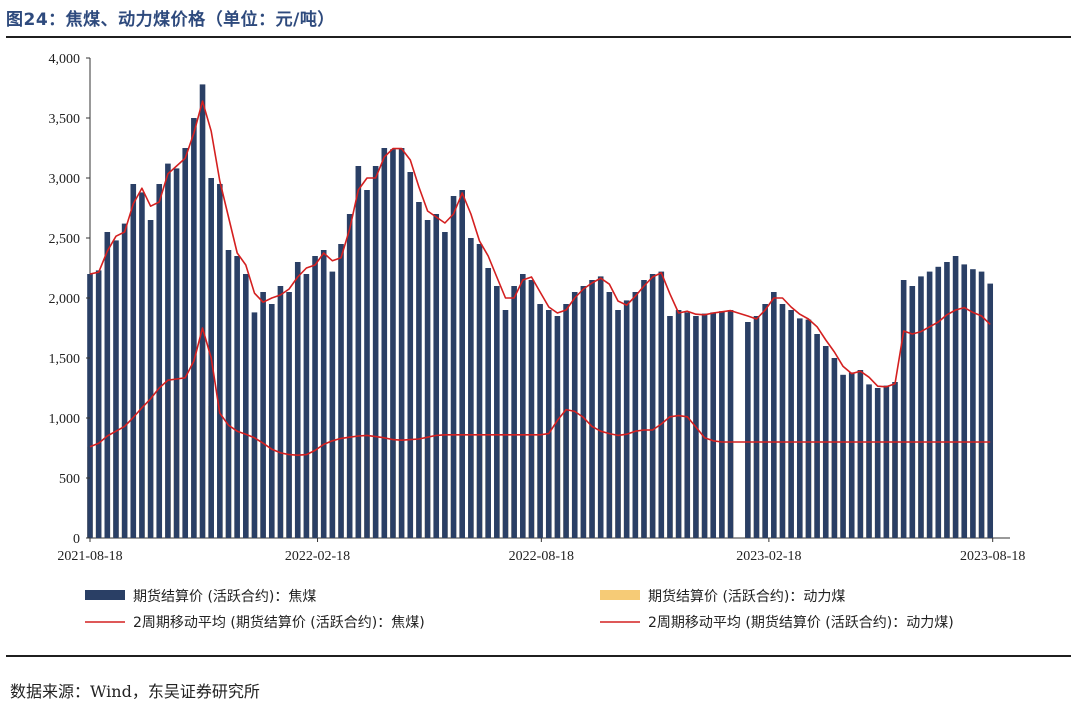  I want to click on legend-swatch-coking, so click(105, 595).